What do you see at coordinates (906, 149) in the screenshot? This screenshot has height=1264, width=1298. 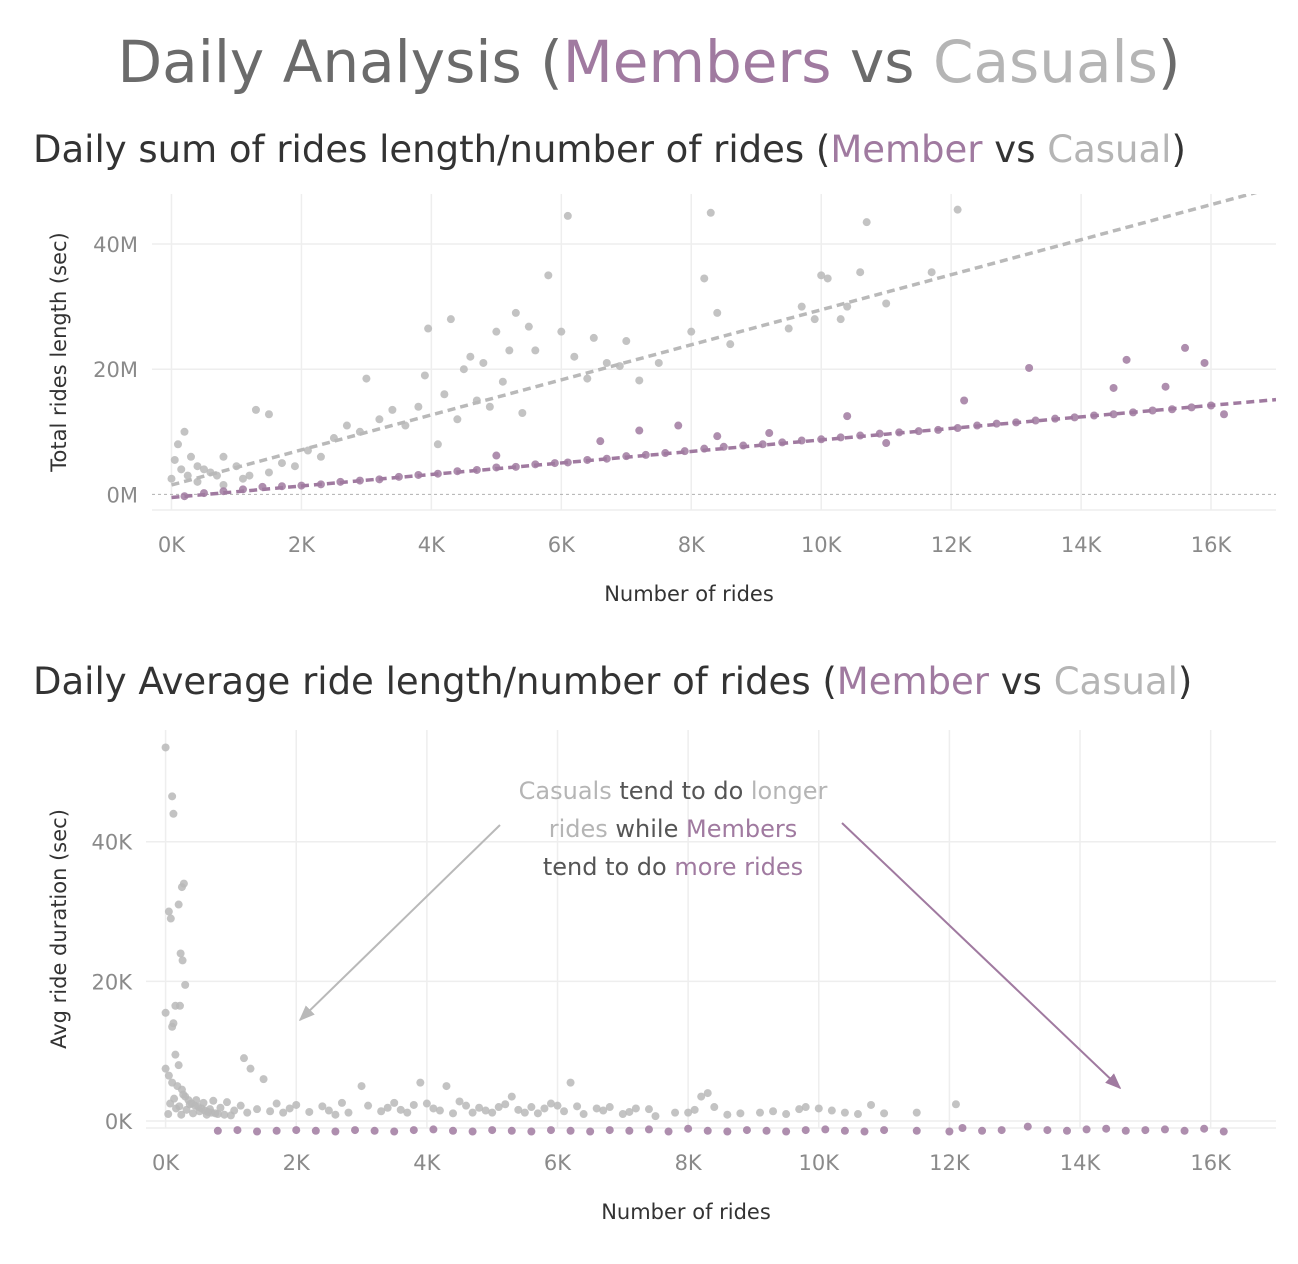 I see `chart1-title-member: Member` at bounding box center [906, 149].